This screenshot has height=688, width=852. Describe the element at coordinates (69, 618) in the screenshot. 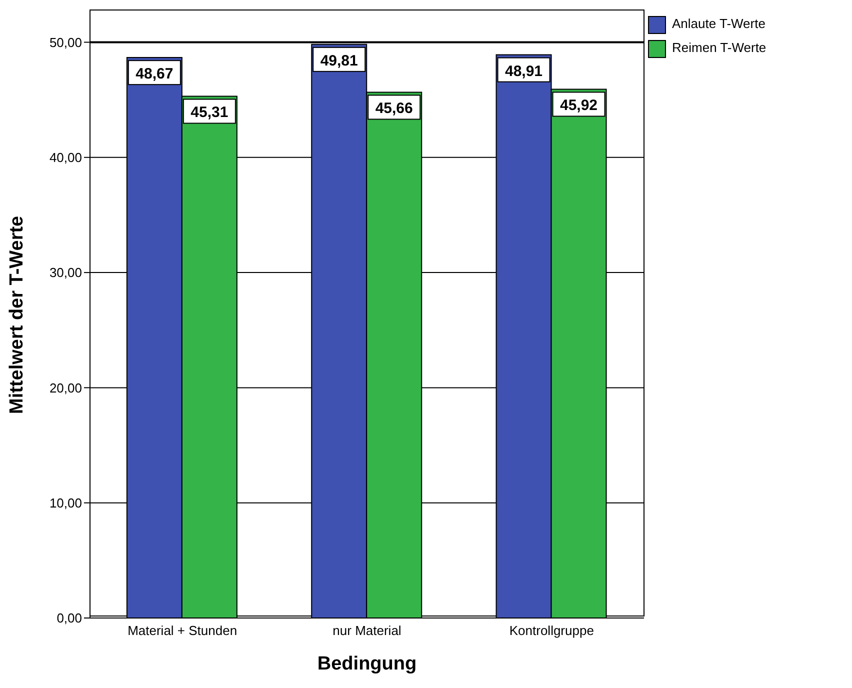

I see `y-tick-label: 0,00` at that location.